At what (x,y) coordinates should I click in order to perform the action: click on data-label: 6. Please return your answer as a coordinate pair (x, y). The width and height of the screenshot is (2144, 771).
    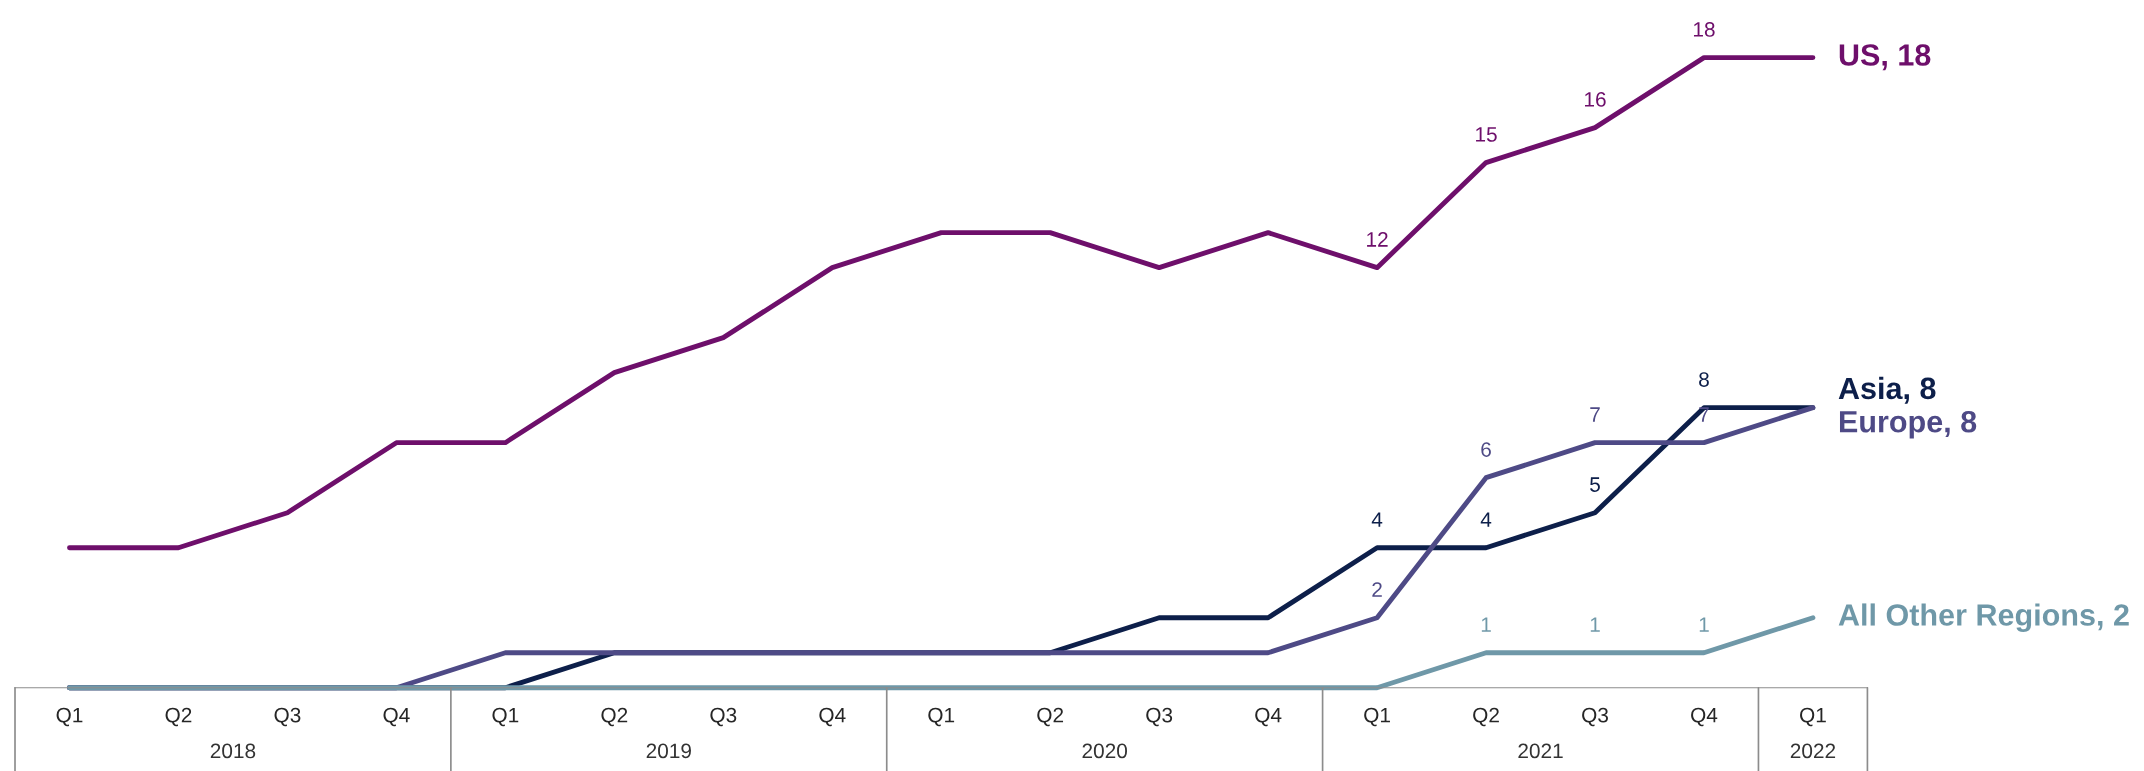
    Looking at the image, I should click on (1486, 449).